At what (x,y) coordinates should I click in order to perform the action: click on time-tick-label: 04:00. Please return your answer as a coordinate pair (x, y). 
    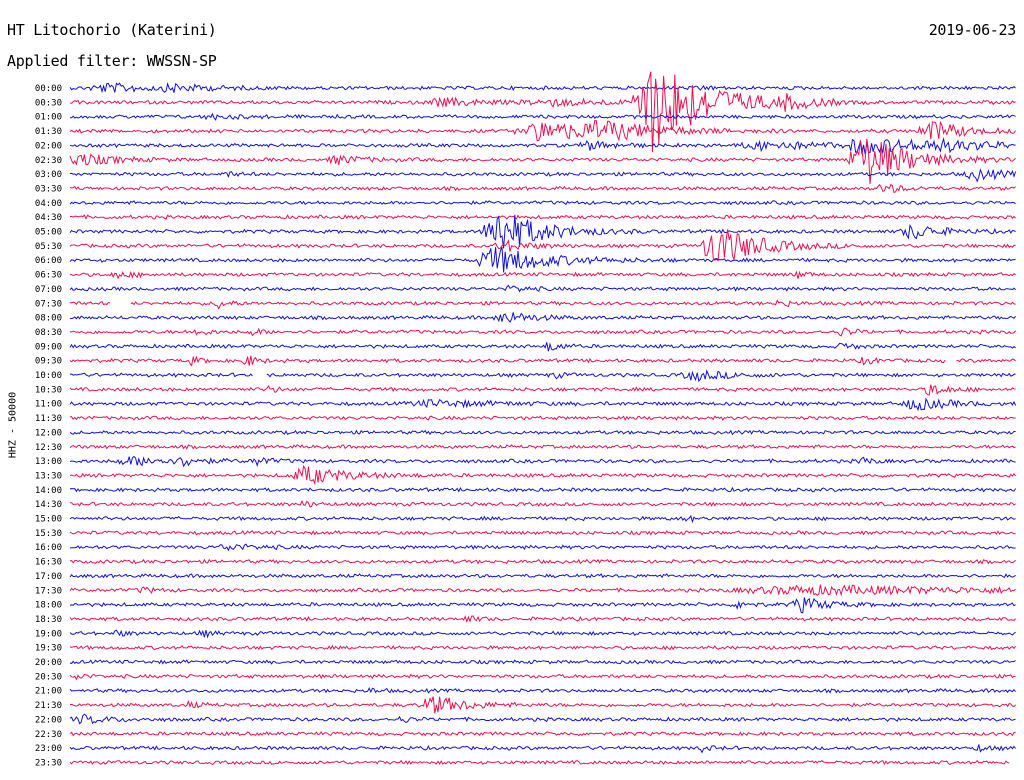
    Looking at the image, I should click on (48, 204).